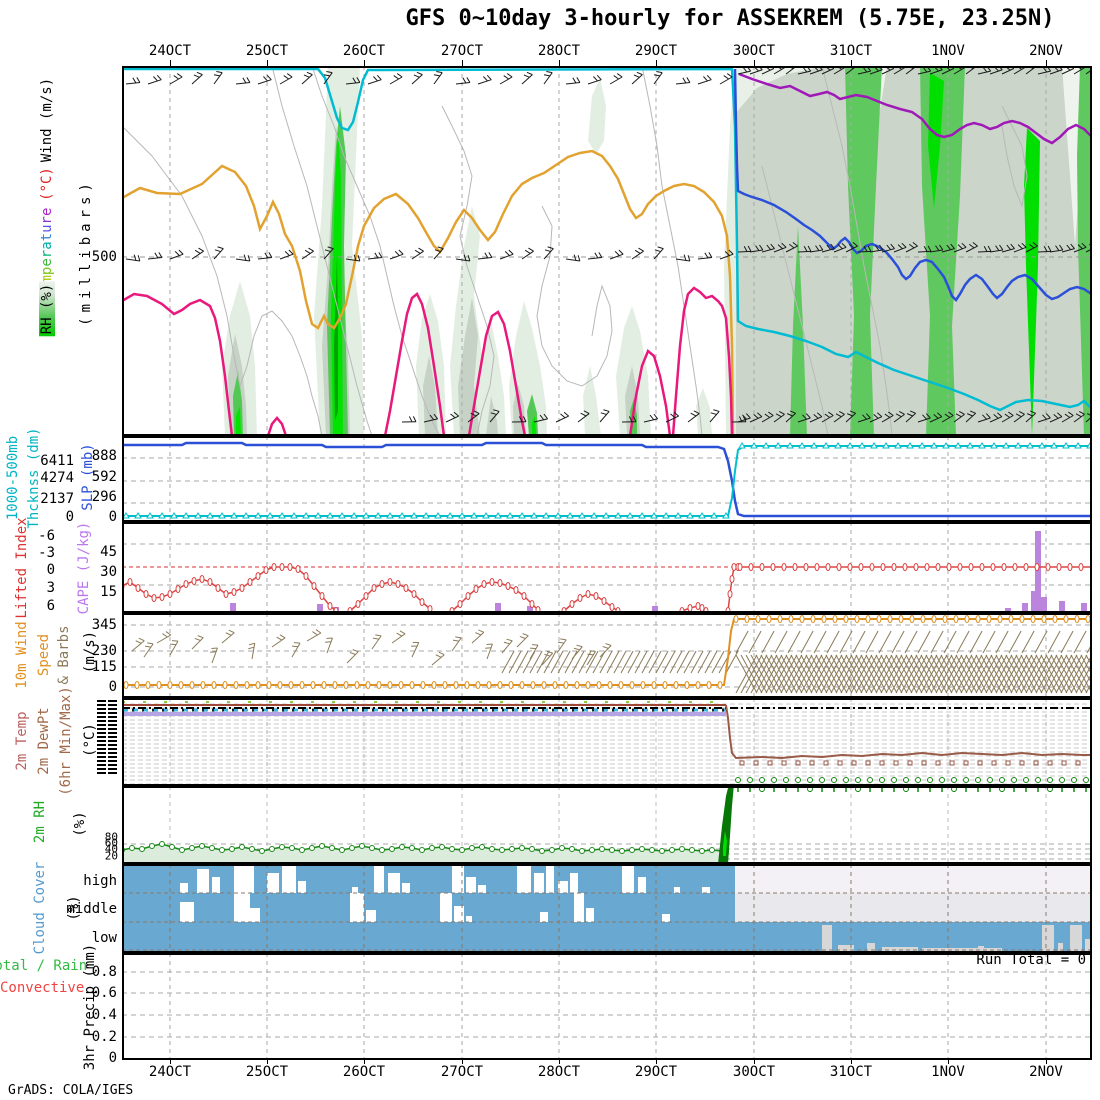  What do you see at coordinates (46, 553) in the screenshot?
I see `axis-label: -3` at bounding box center [46, 553].